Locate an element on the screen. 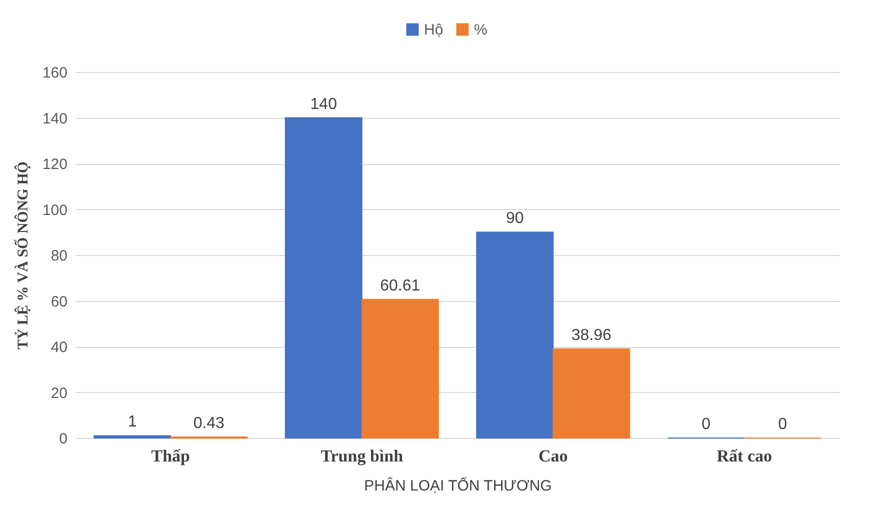 The image size is (880, 525). data-label: 140 is located at coordinates (324, 104).